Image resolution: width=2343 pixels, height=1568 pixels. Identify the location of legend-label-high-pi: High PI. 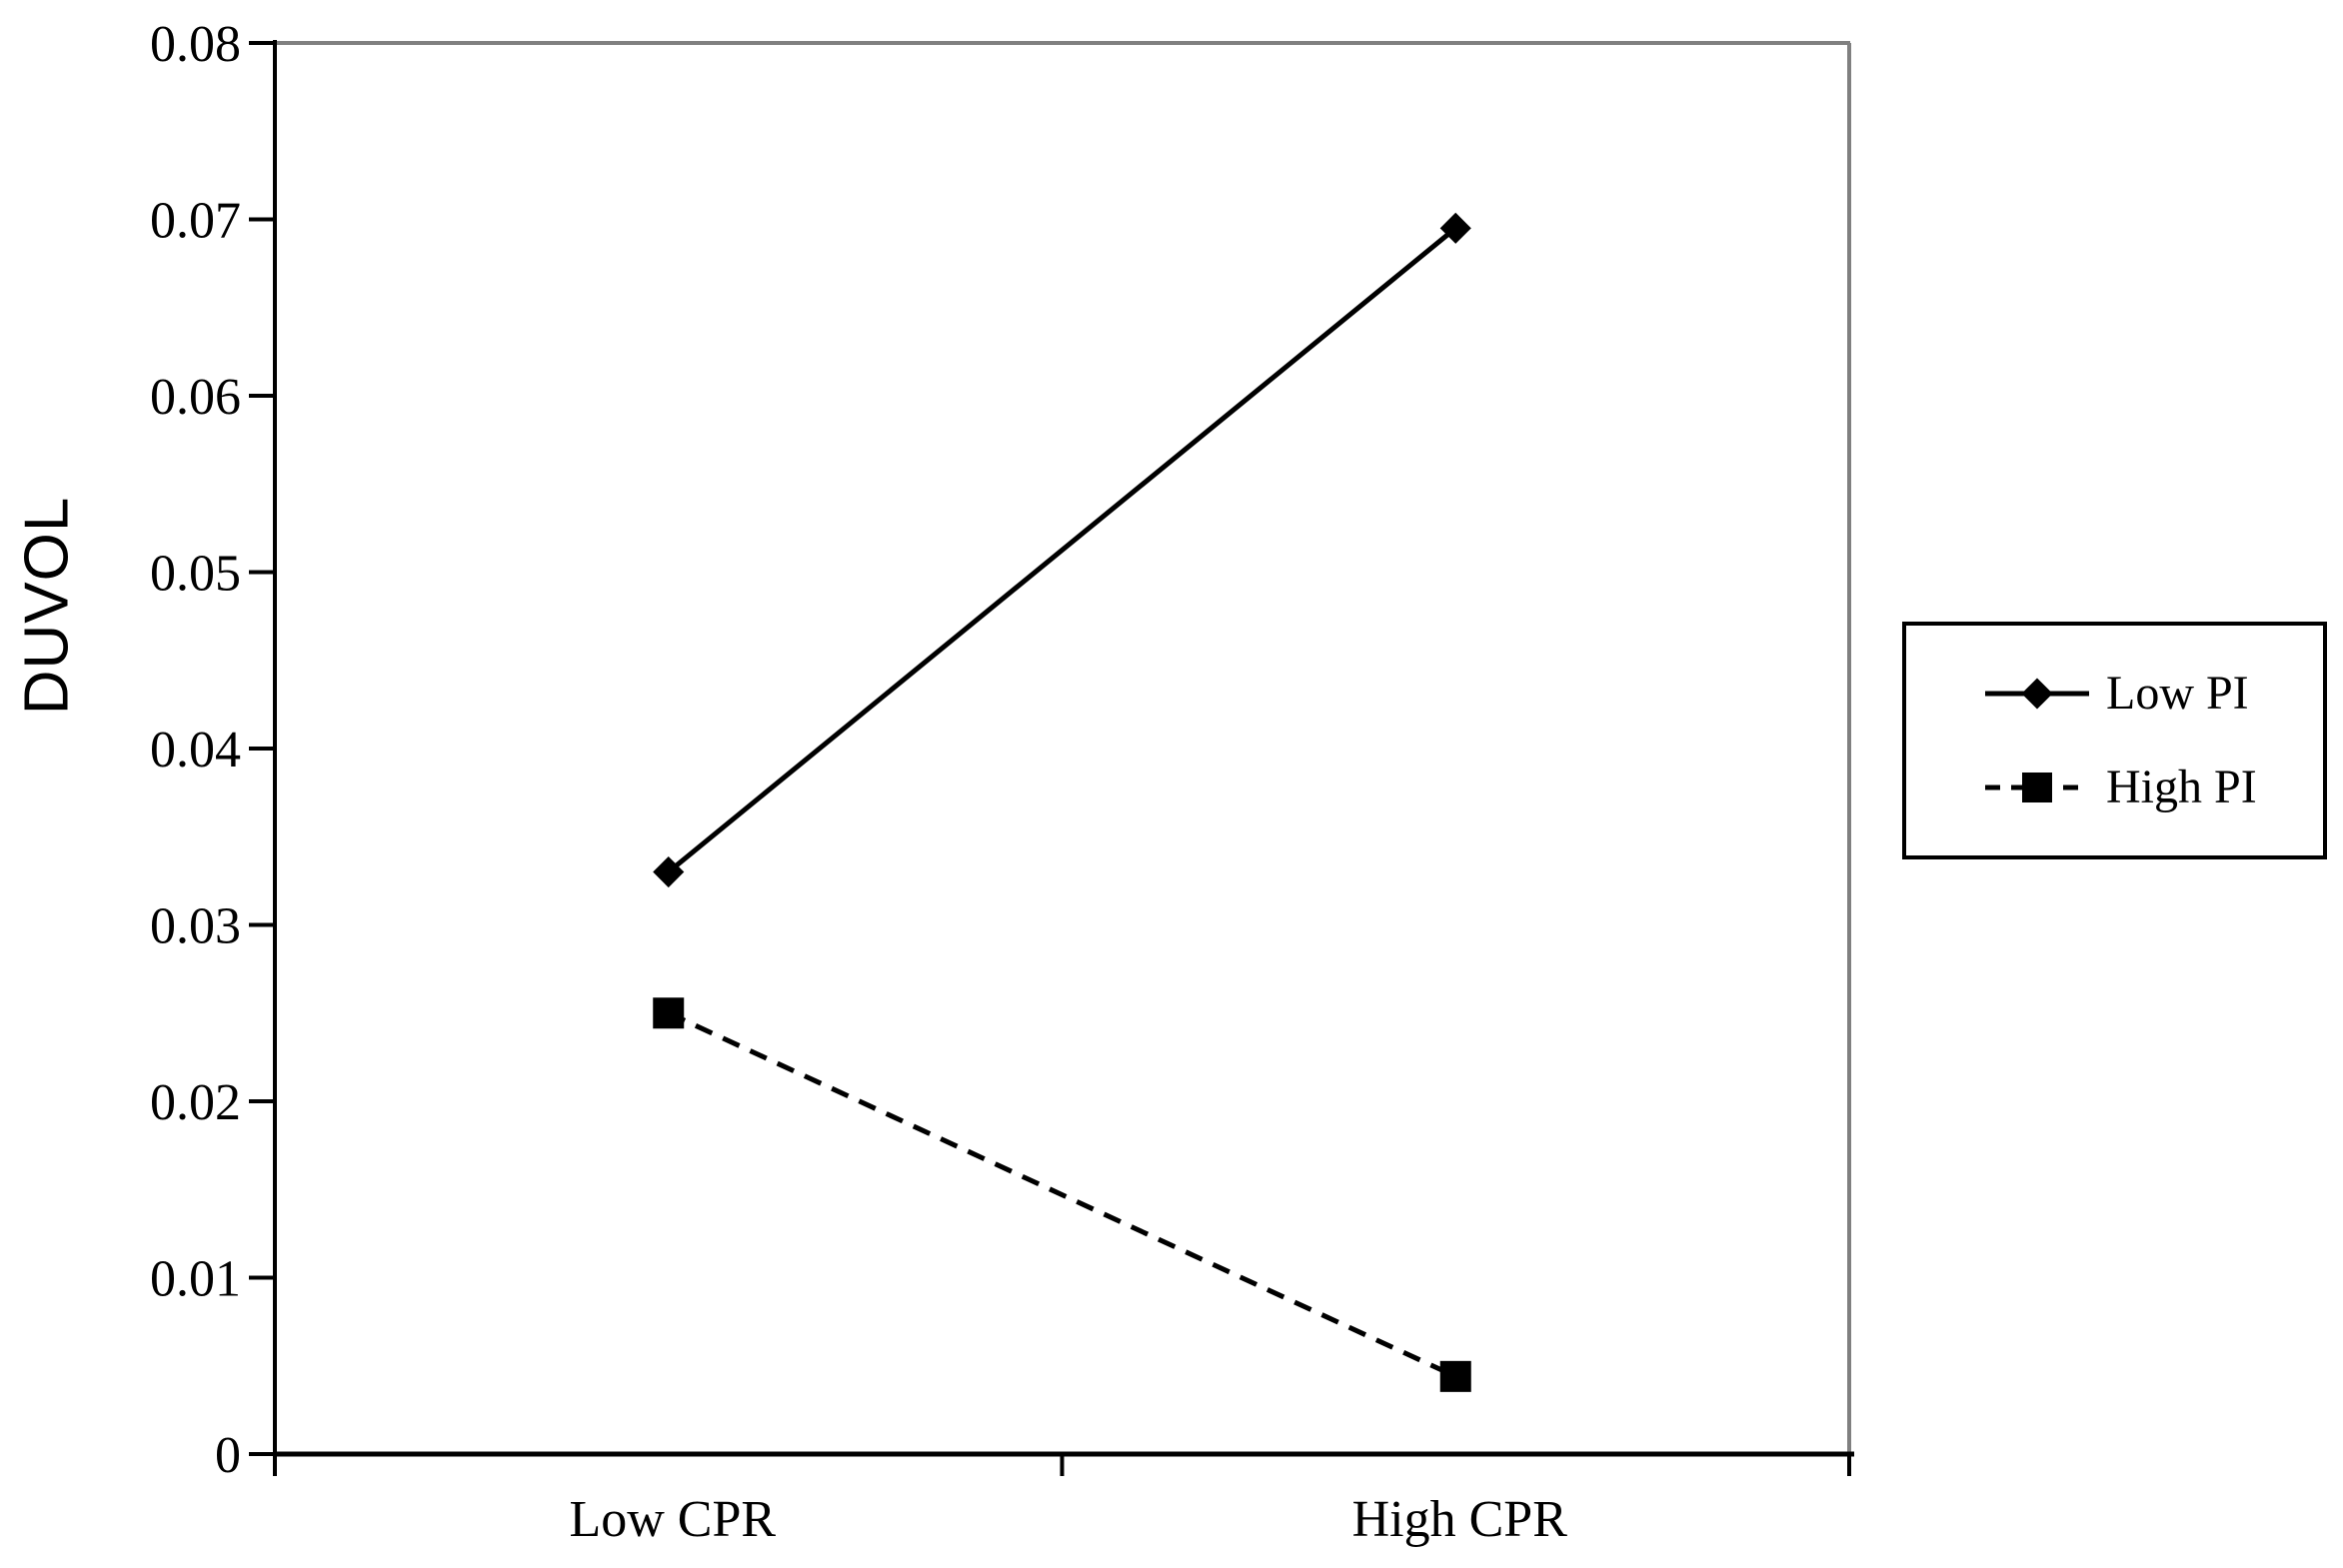
(2181, 787).